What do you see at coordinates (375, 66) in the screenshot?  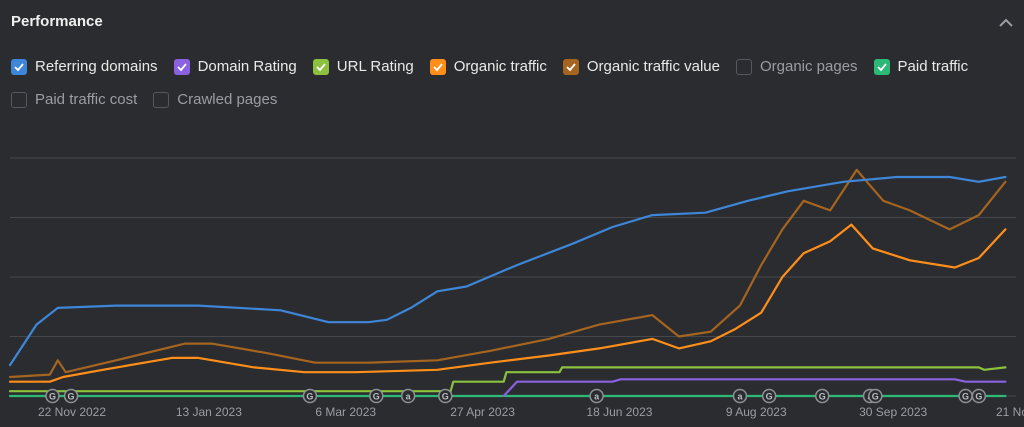 I see `legend-label: URL Rating` at bounding box center [375, 66].